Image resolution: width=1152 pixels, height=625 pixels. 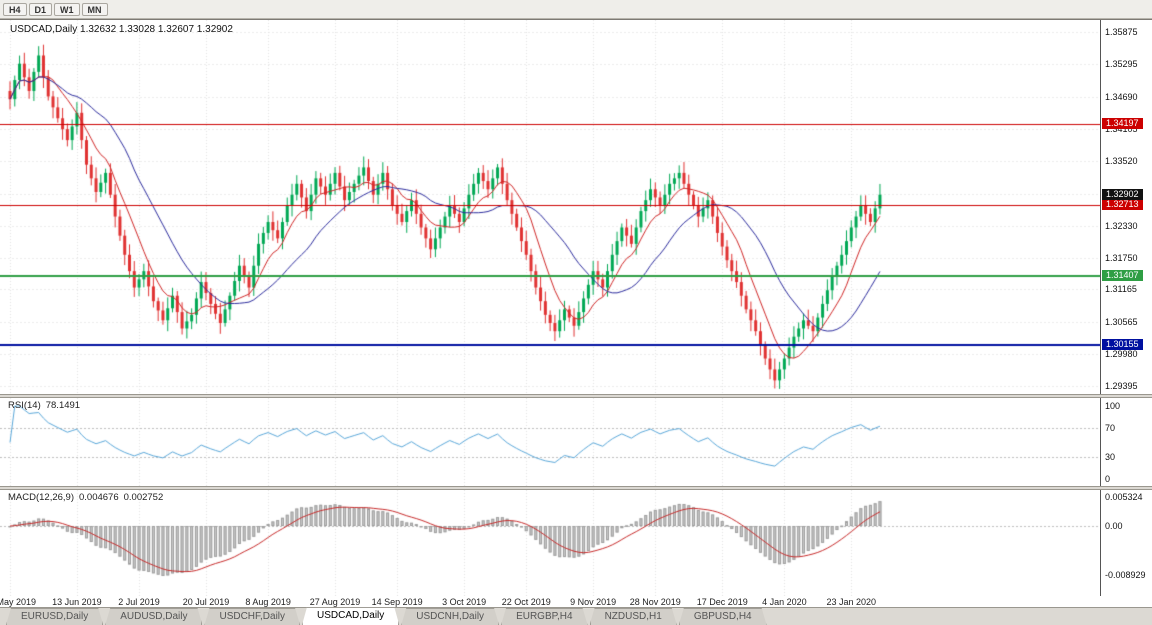 I want to click on price-axis-label: 1.34690, so click(x=1121, y=96).